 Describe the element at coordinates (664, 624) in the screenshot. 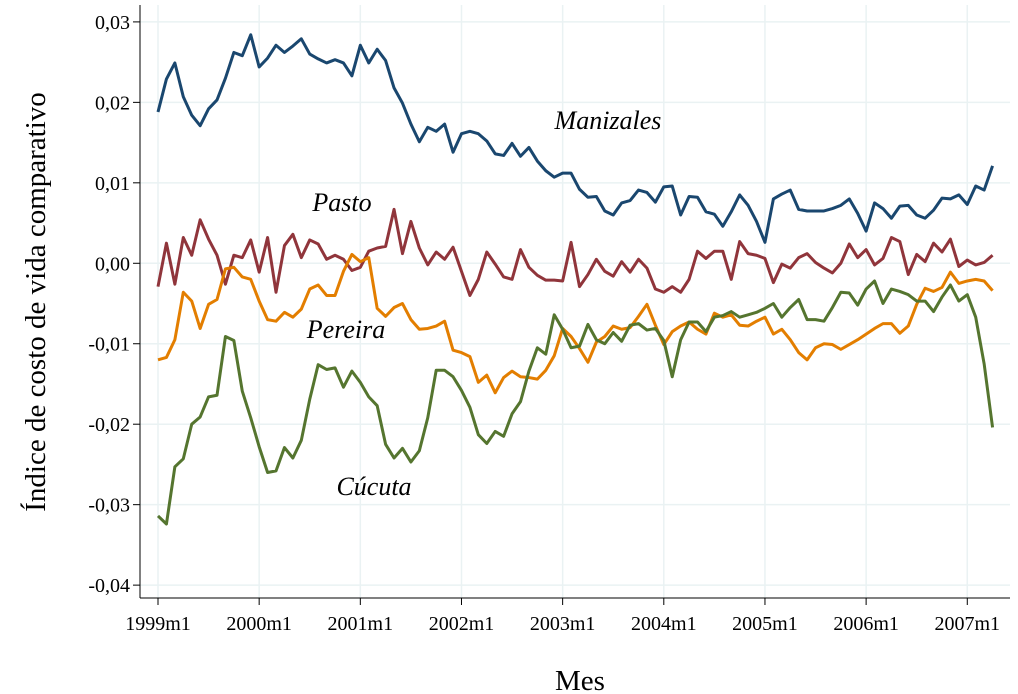

I see `x-tick-label: 2004m1` at that location.